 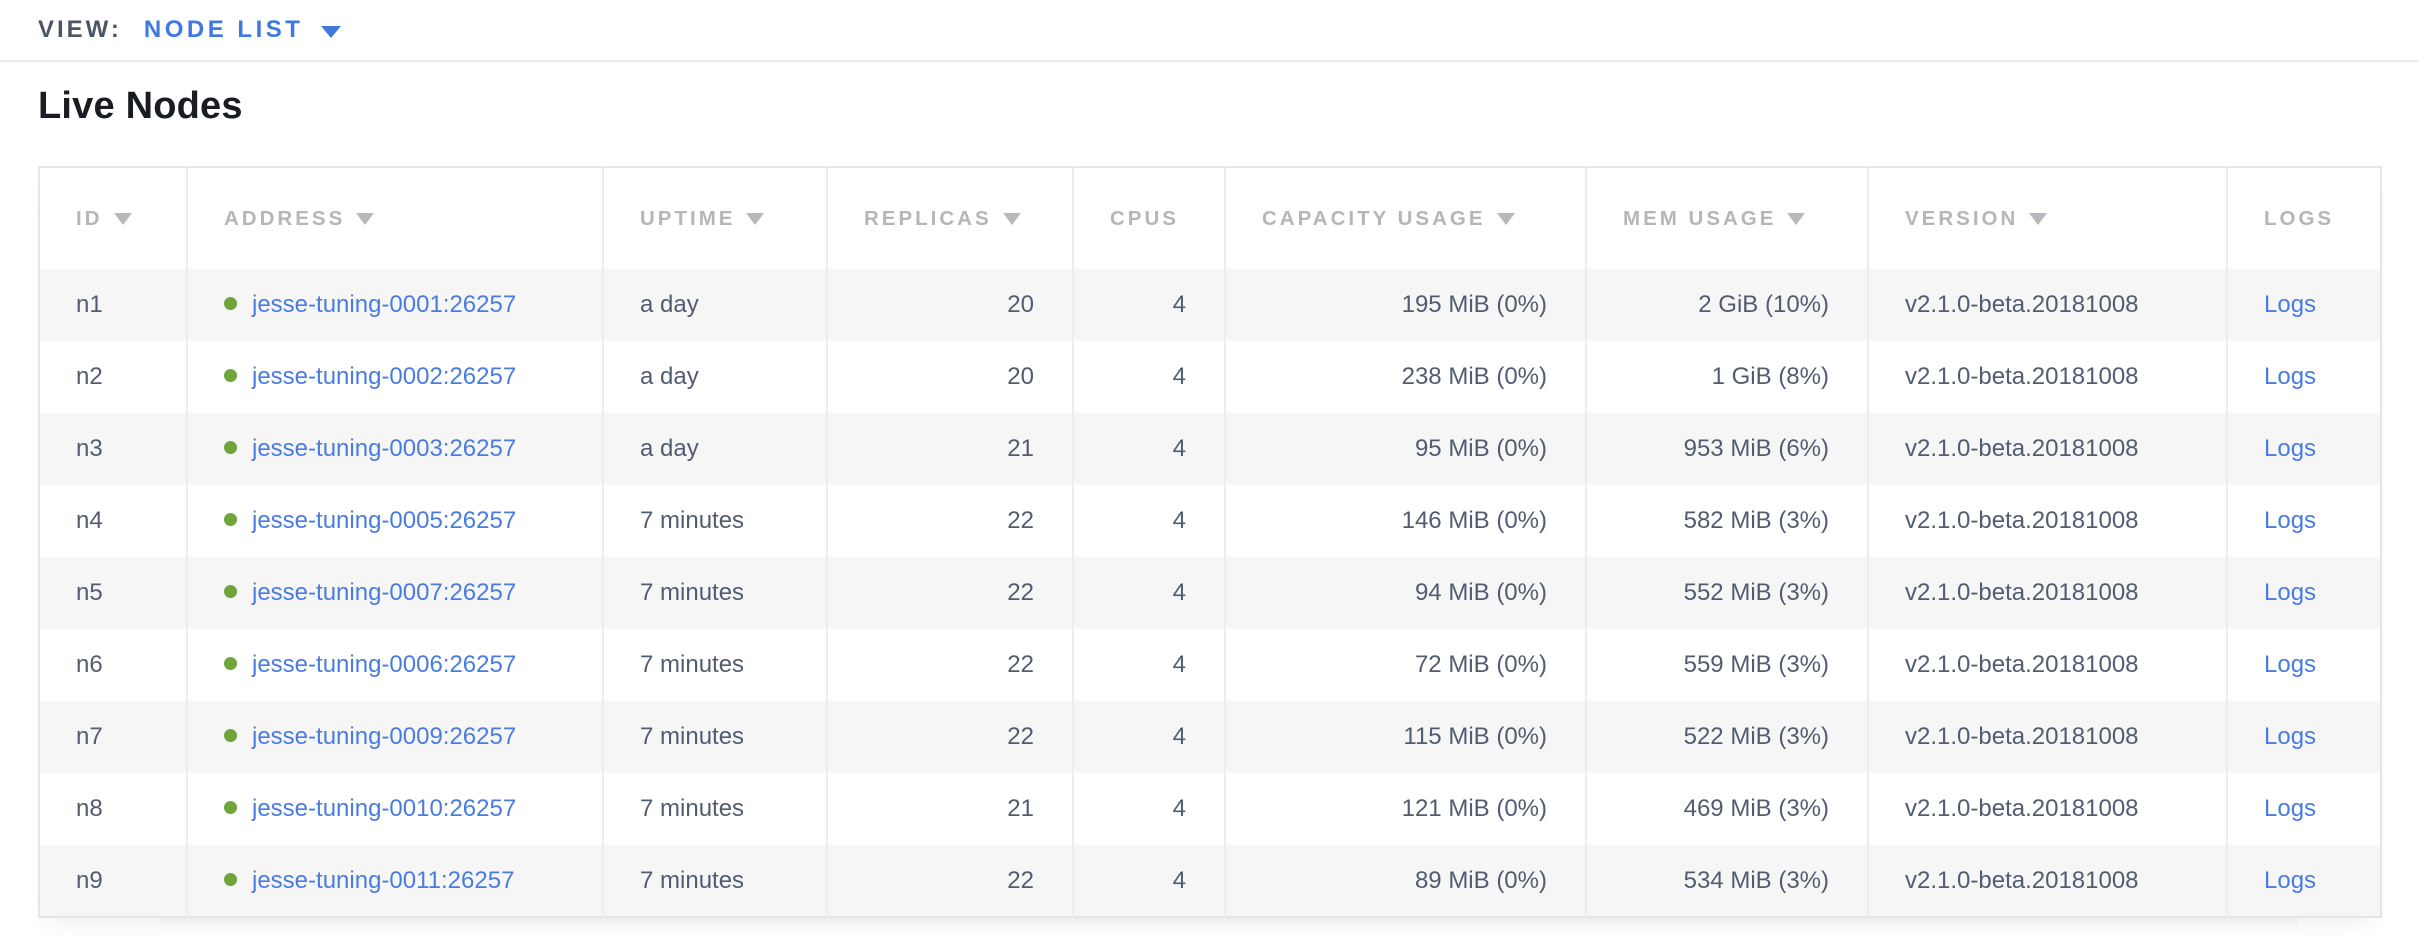 I want to click on id-cell: n1, so click(x=113, y=305).